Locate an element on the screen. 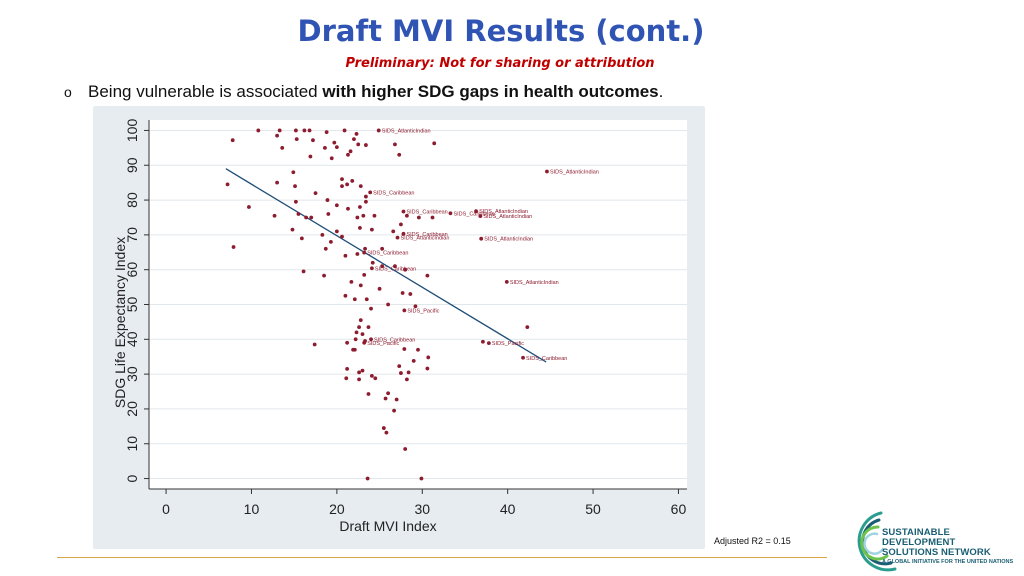  y-tick-label: 100 is located at coordinates (132, 131).